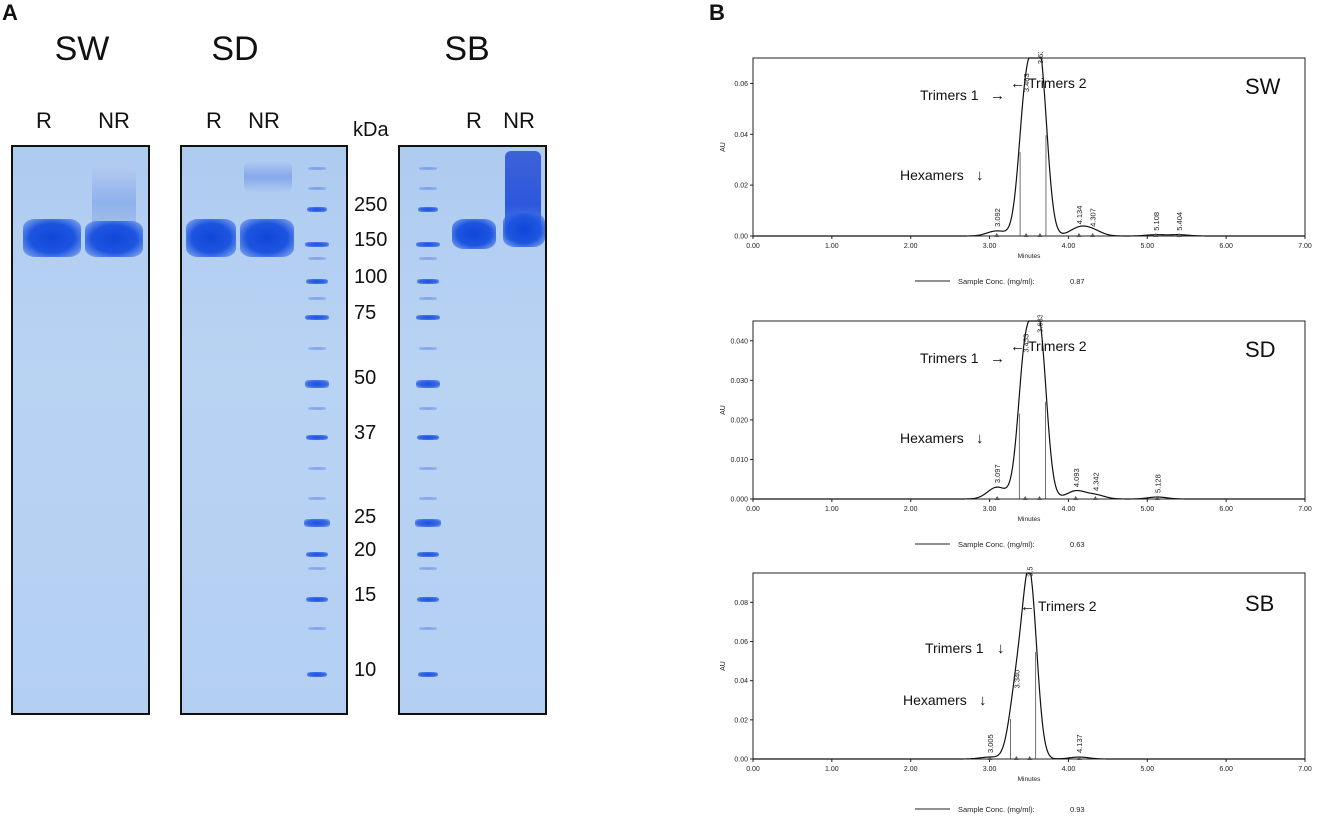 The width and height of the screenshot is (1321, 817). What do you see at coordinates (1025, 343) in the screenshot?
I see `peak-label: 3.453` at bounding box center [1025, 343].